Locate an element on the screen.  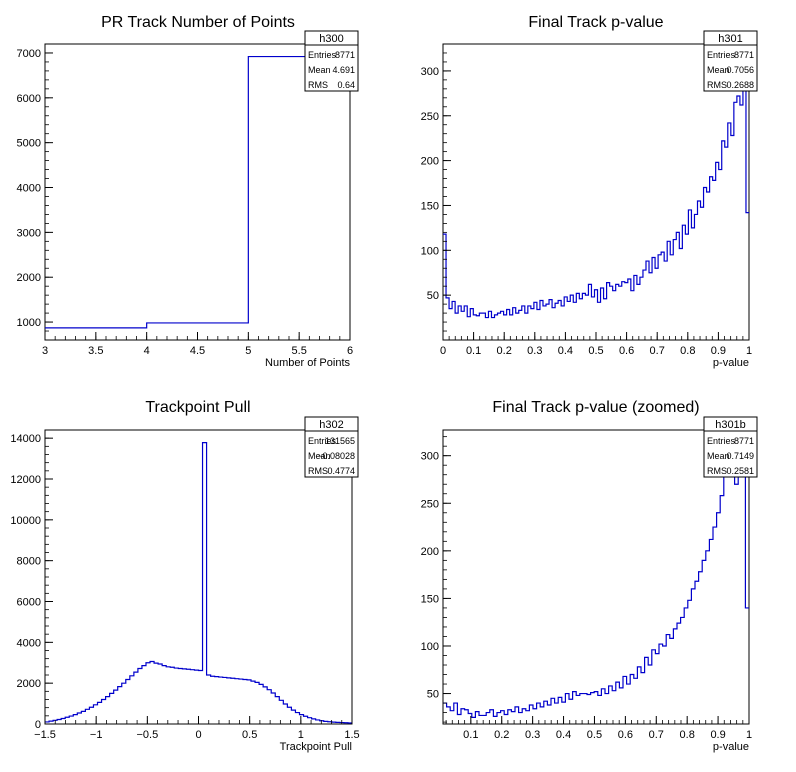
stats-box-name: h301b is located at coordinates (730, 425).